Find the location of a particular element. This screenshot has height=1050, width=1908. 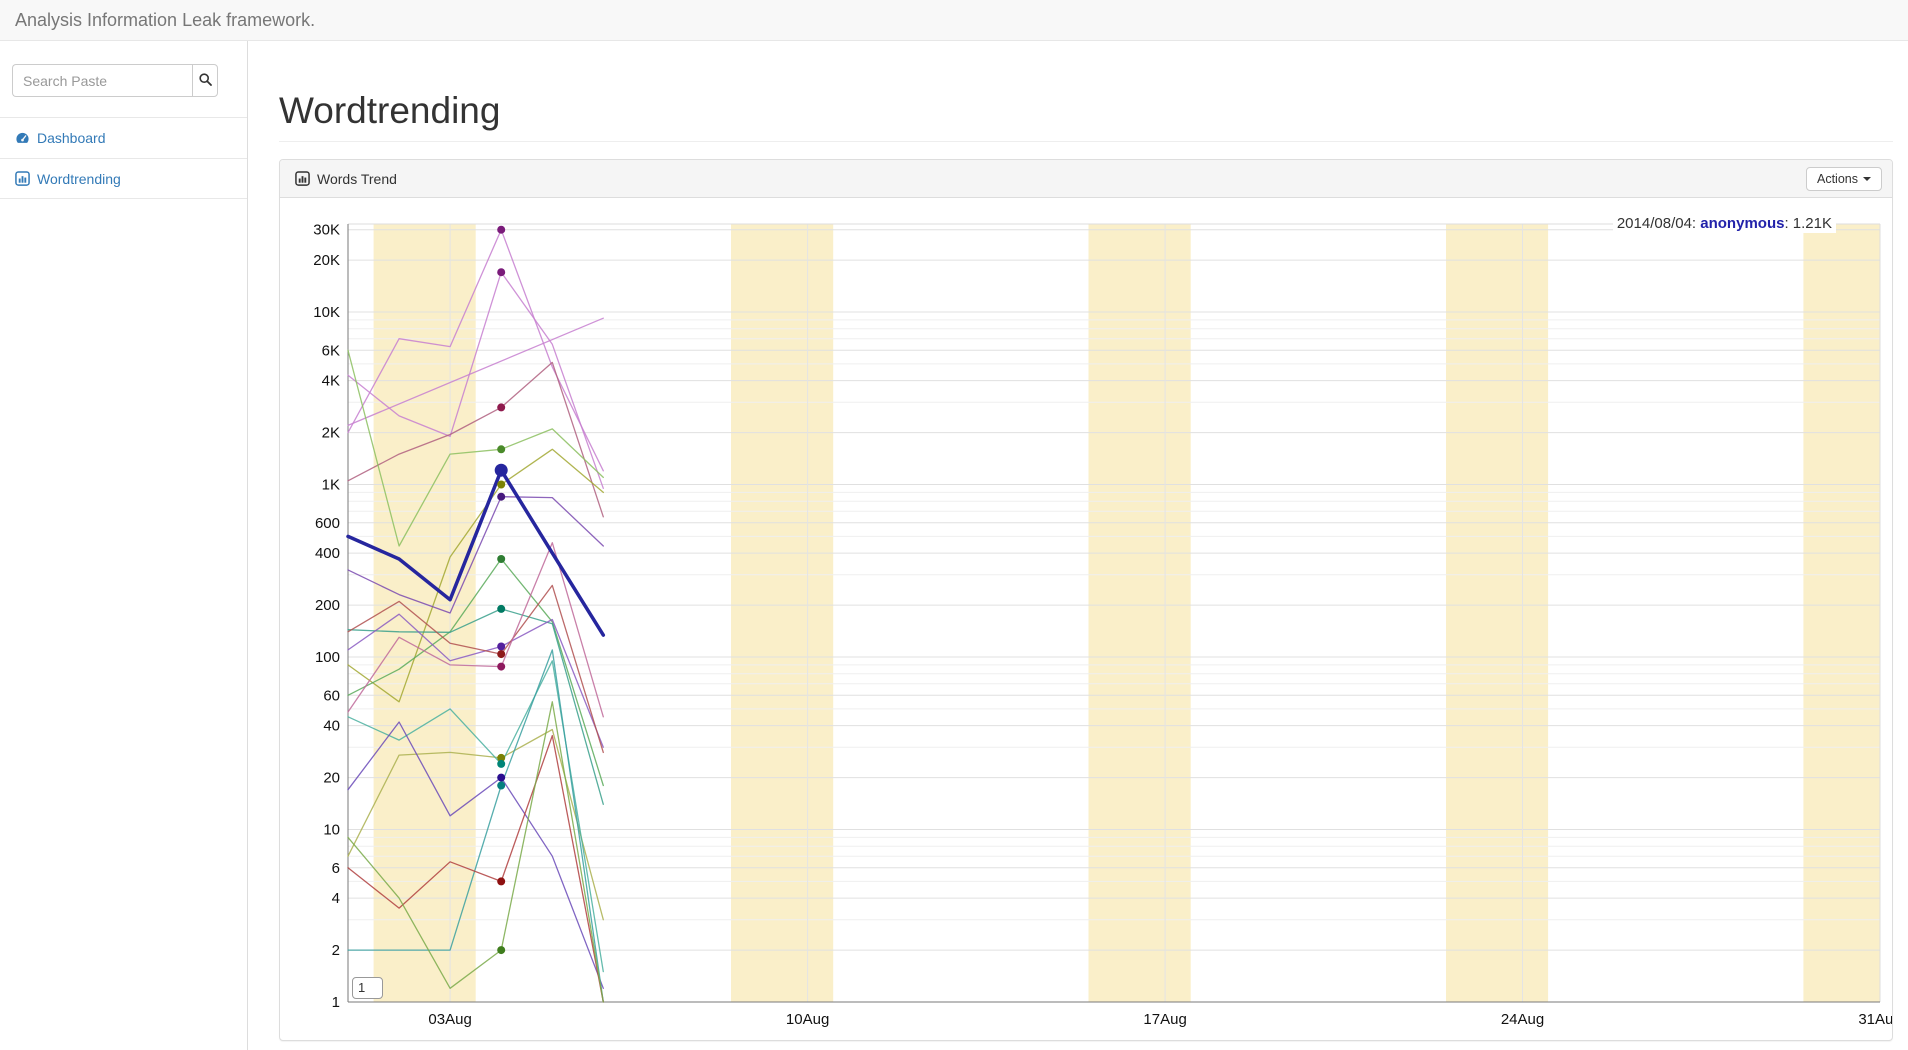

app-brand: Analysis Information Leak framework. is located at coordinates (165, 20).